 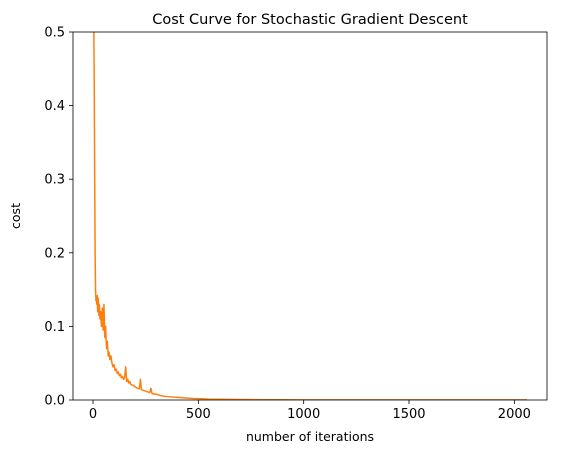 What do you see at coordinates (303, 414) in the screenshot?
I see `x-tick-label: 1000` at bounding box center [303, 414].